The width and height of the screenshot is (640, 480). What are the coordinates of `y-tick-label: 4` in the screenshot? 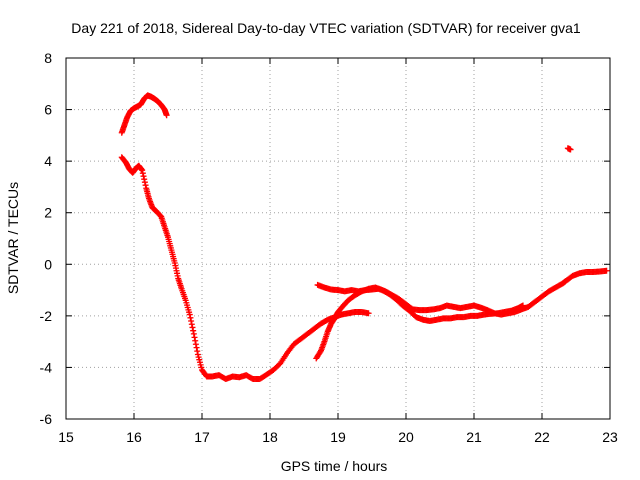 It's located at (48, 161).